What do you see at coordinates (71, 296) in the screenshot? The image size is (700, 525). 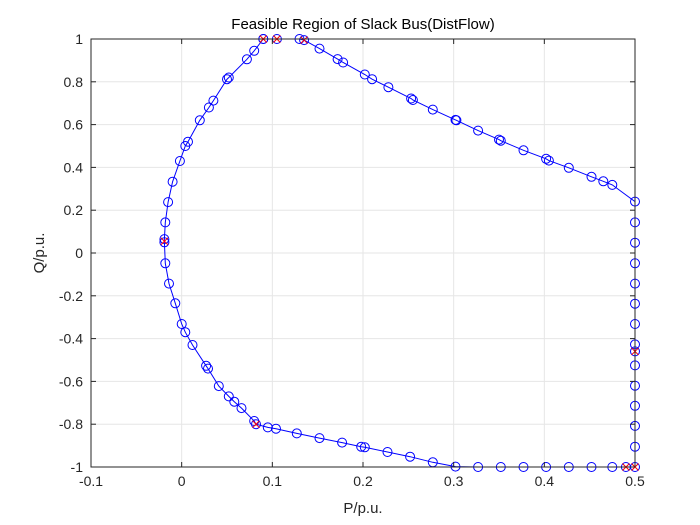 I see `y-tick-label: -0.2` at bounding box center [71, 296].